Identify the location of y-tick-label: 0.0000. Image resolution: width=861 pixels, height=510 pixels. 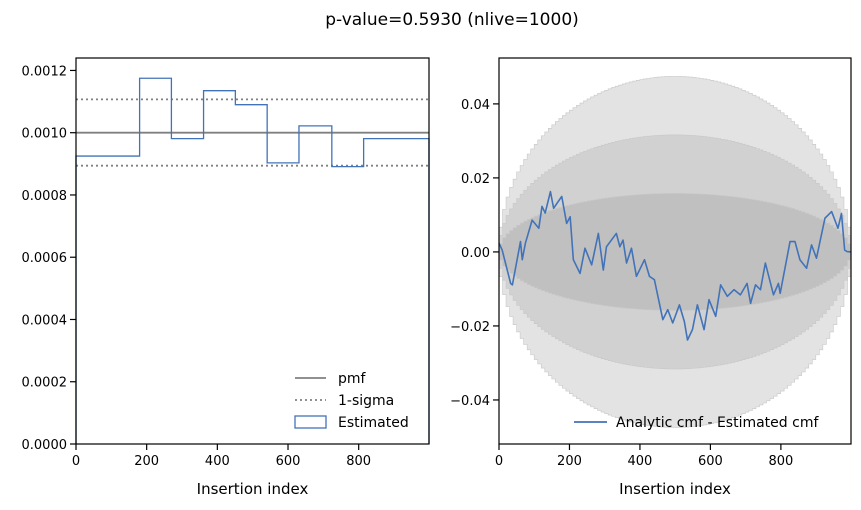
(45, 445).